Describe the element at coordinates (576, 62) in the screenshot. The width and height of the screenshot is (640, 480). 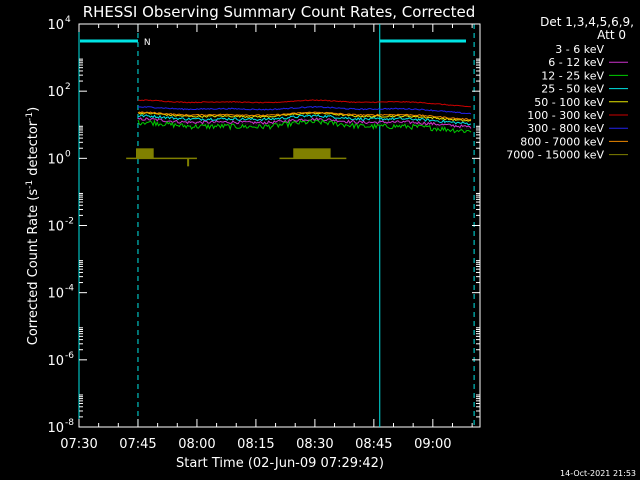
I see `legend-label-1: 6 - 12 keV` at that location.